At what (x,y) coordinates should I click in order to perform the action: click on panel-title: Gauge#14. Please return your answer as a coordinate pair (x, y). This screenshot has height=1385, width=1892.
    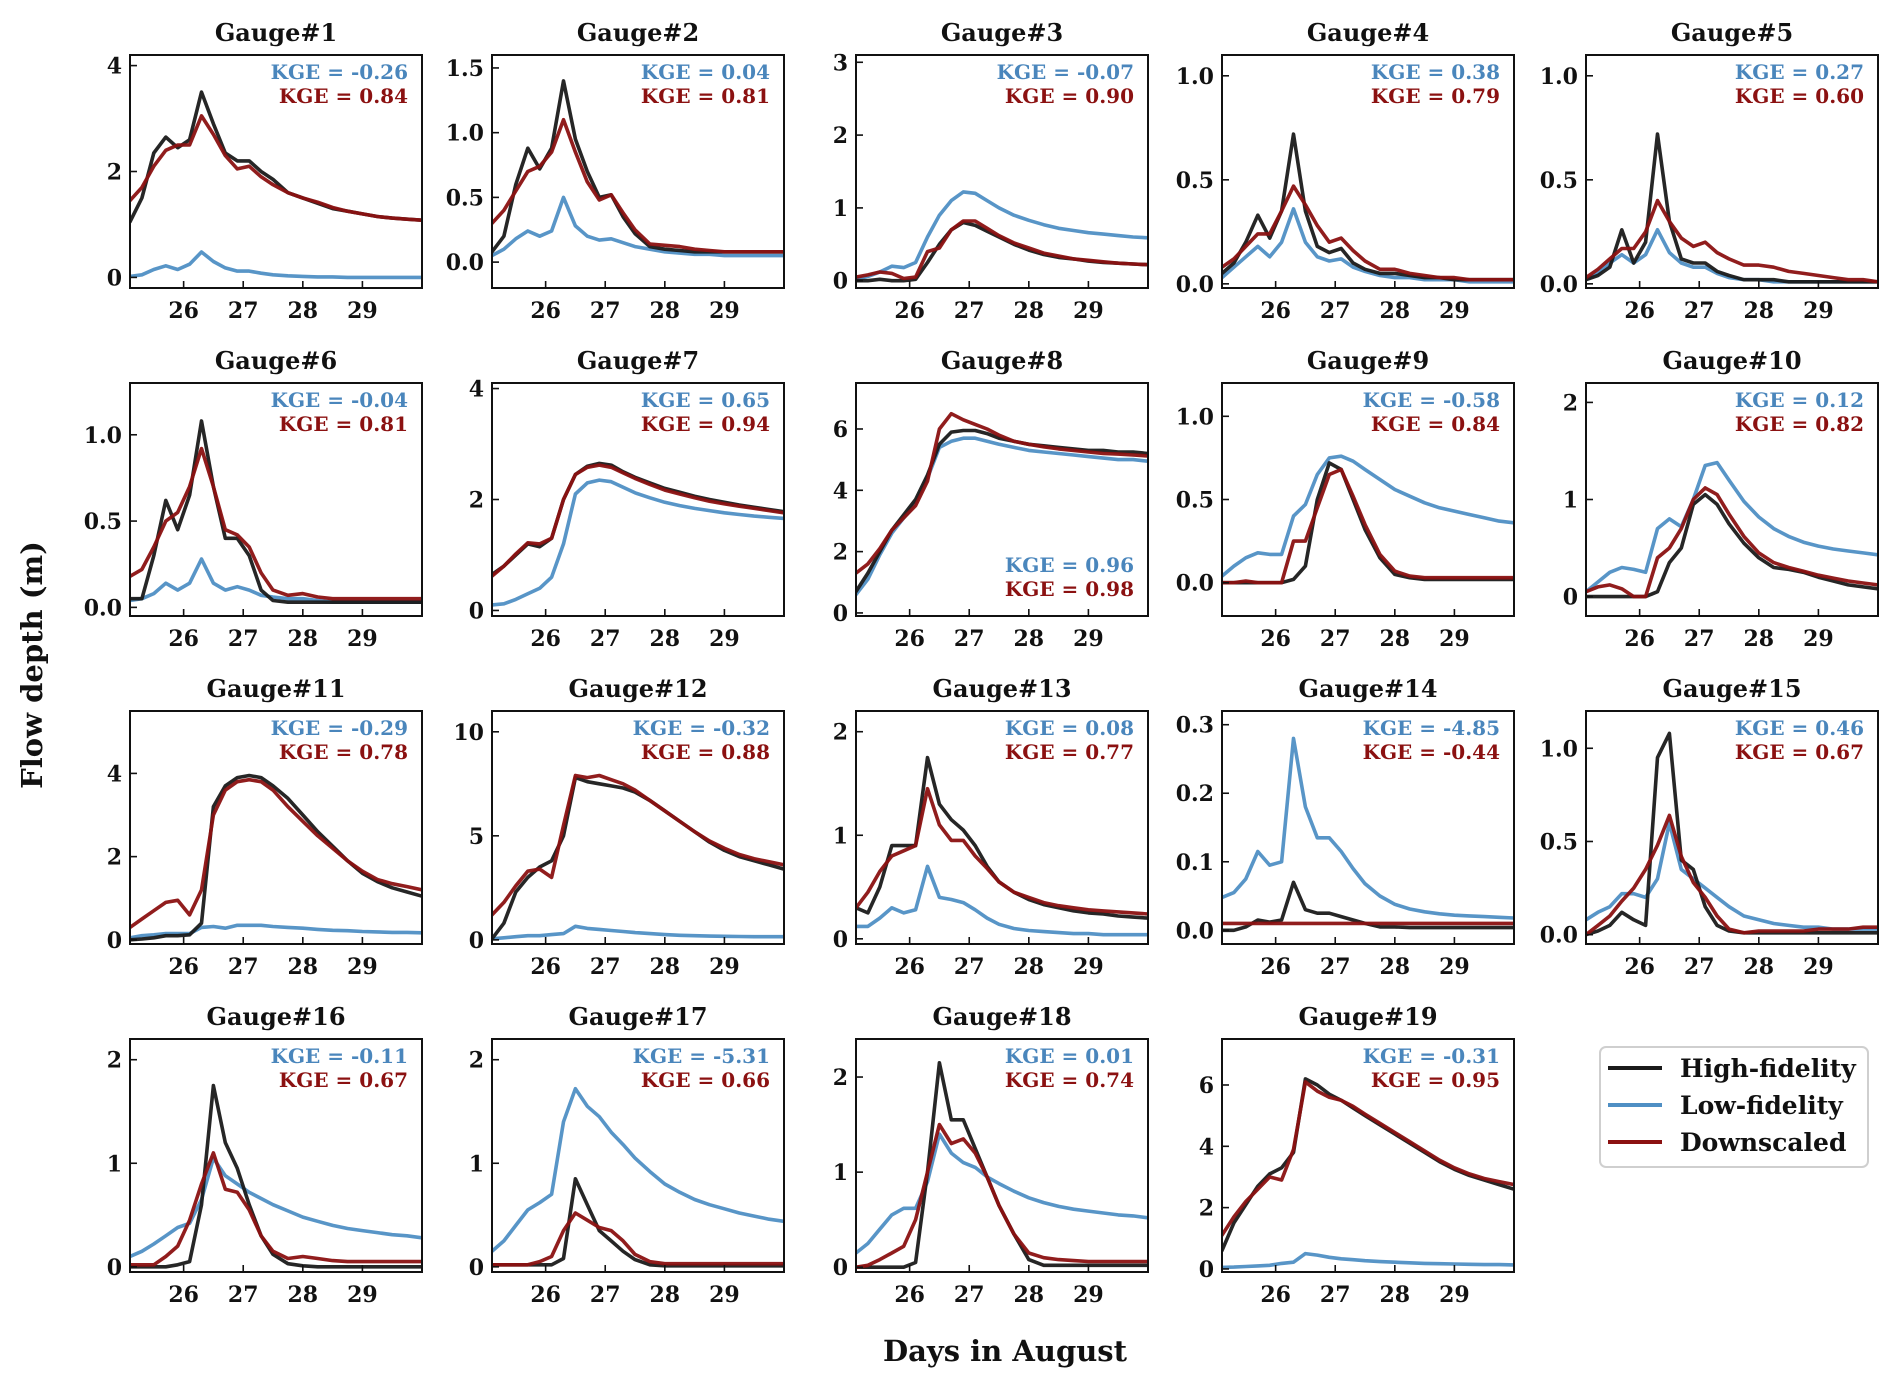
    Looking at the image, I should click on (1367, 688).